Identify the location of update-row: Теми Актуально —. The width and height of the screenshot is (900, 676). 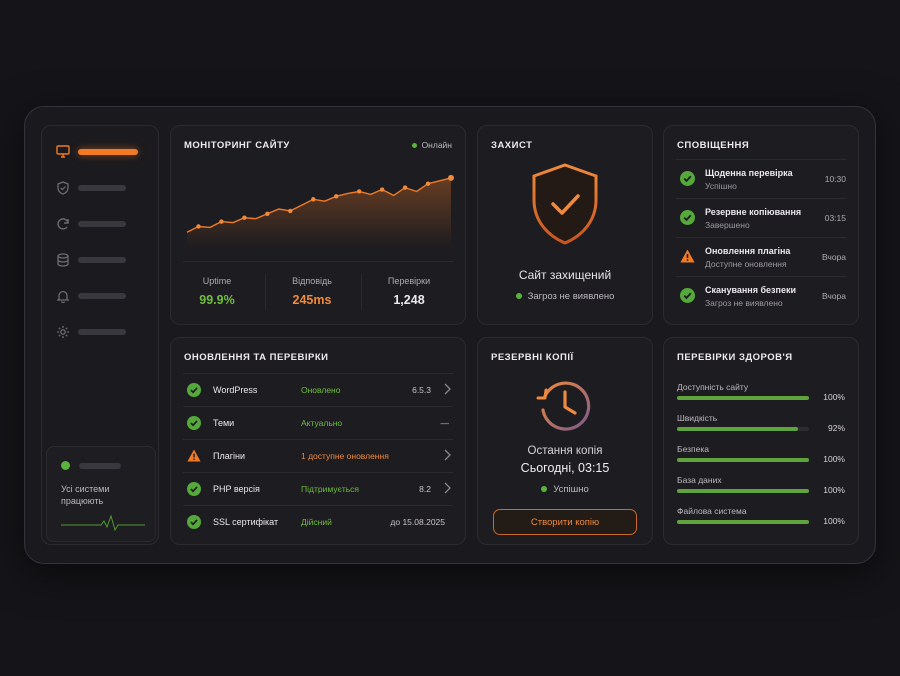
(318, 422).